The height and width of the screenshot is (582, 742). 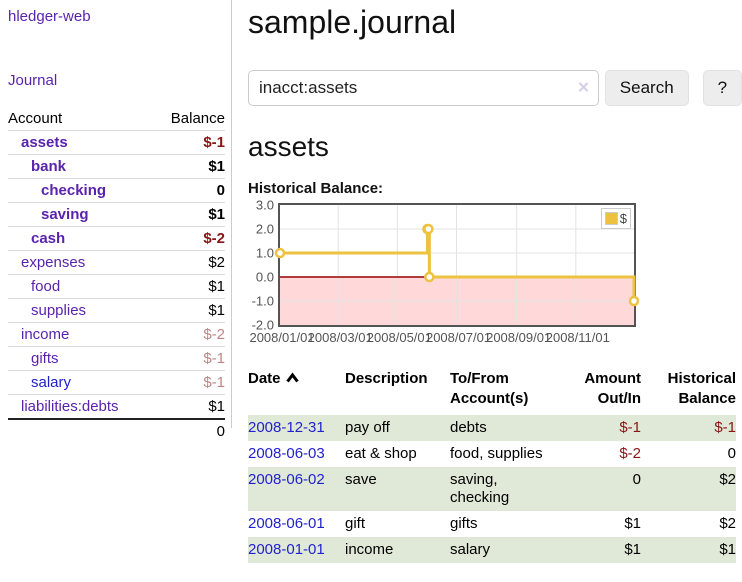 I want to click on account-row: salary $-1, so click(x=116, y=382).